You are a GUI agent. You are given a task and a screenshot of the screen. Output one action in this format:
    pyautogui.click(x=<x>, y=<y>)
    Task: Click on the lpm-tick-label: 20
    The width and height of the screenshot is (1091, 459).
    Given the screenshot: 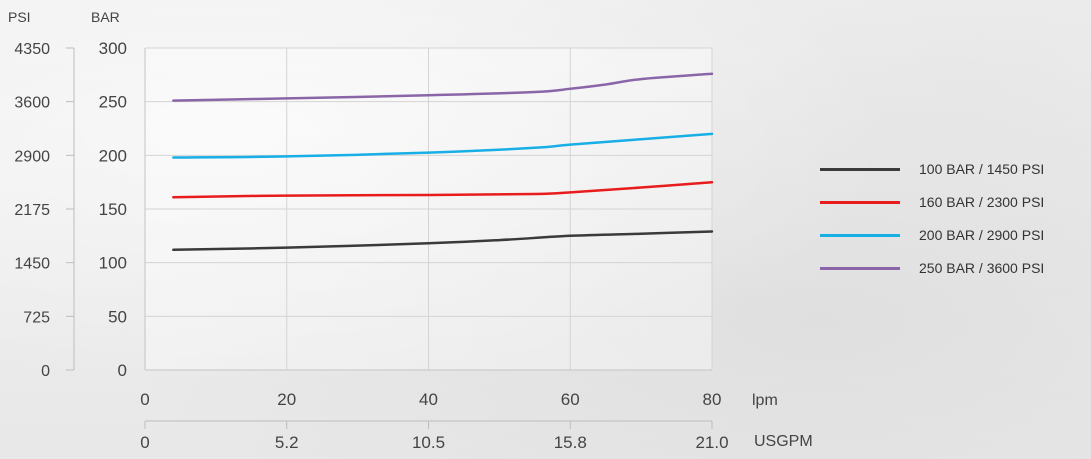 What is the action you would take?
    pyautogui.click(x=286, y=399)
    